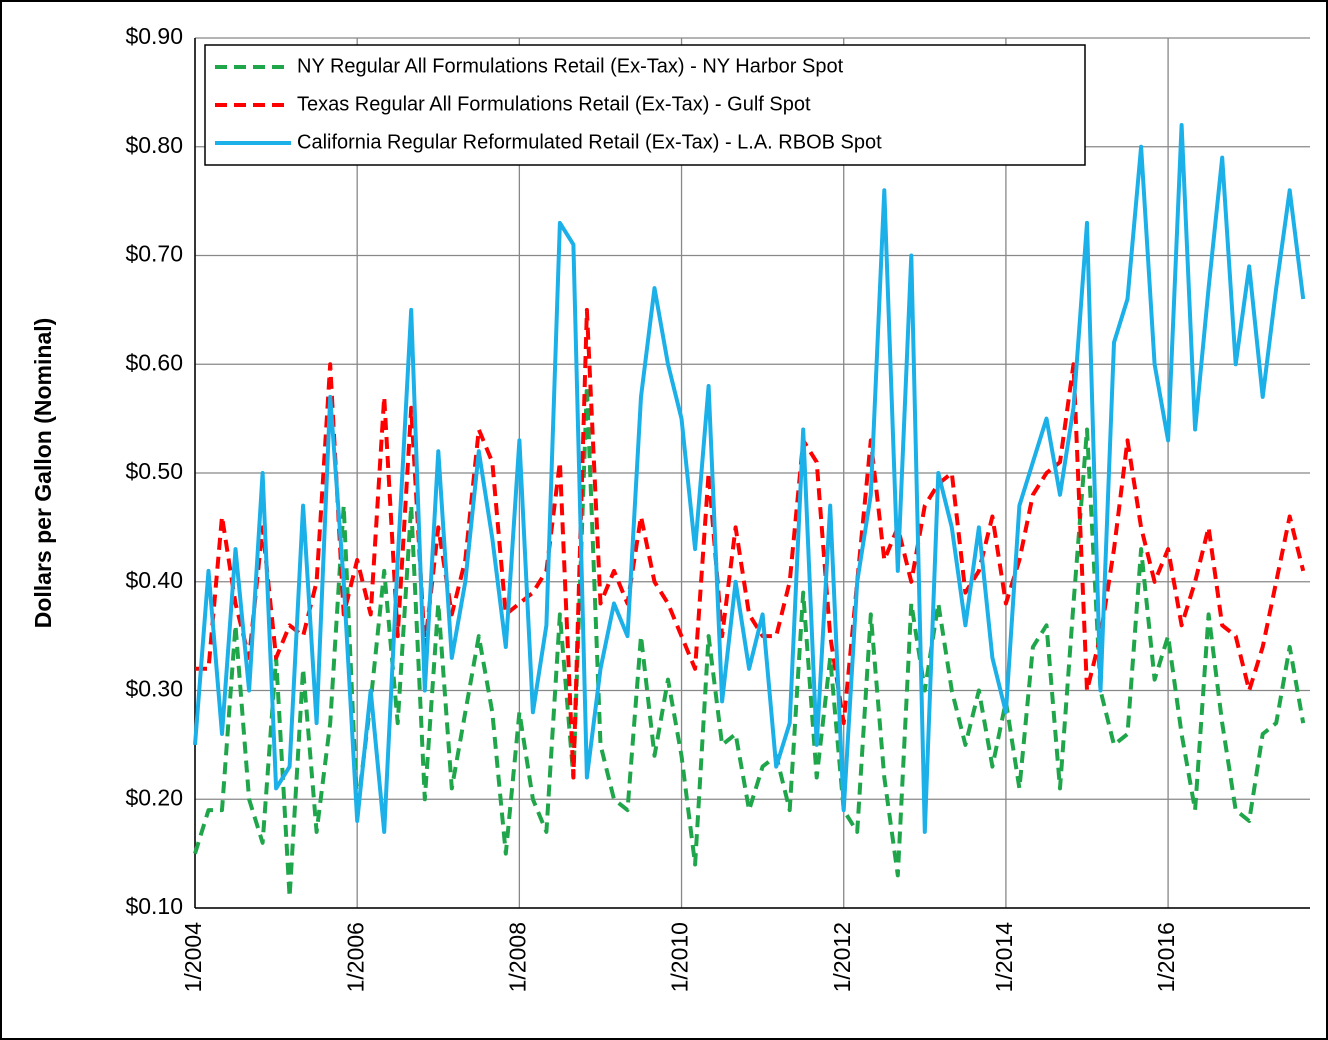 The height and width of the screenshot is (1040, 1328). What do you see at coordinates (154, 254) in the screenshot?
I see `y-tick-label: $0.70` at bounding box center [154, 254].